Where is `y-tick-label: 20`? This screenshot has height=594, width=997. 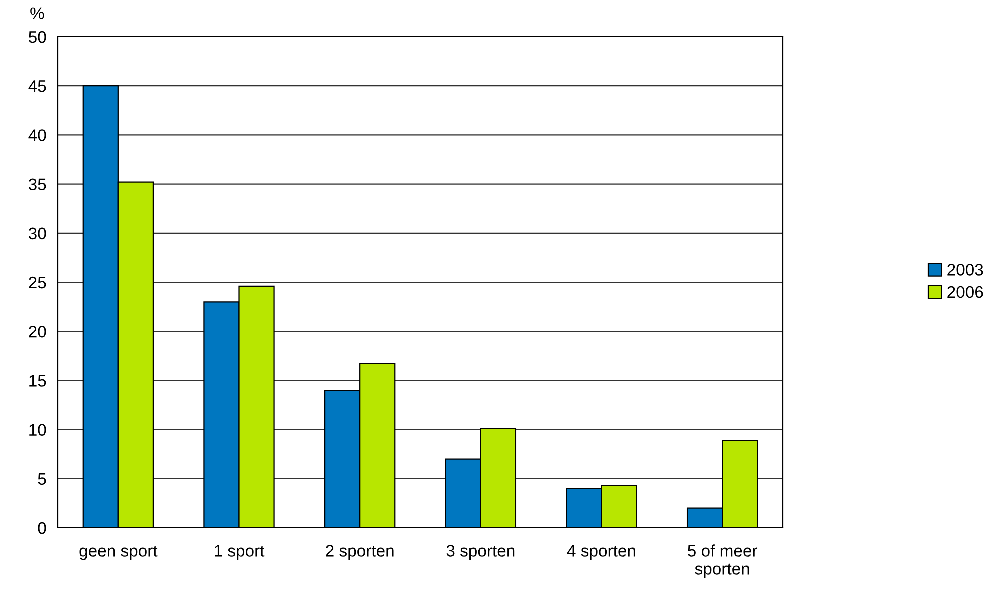 y-tick-label: 20 is located at coordinates (37, 332).